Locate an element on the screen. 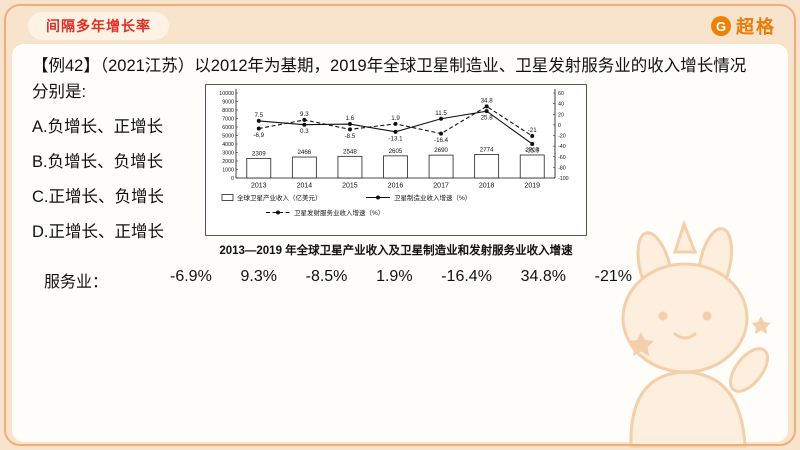 The width and height of the screenshot is (800, 450). svg-text: -16.4 is located at coordinates (441, 140).